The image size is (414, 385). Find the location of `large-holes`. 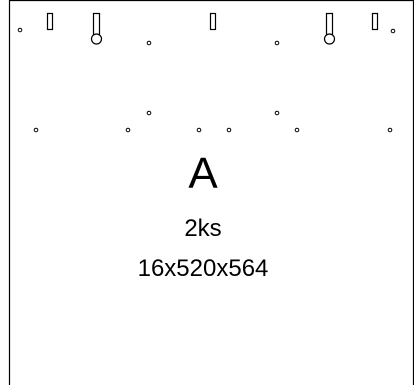

large-holes is located at coordinates (213, 39).